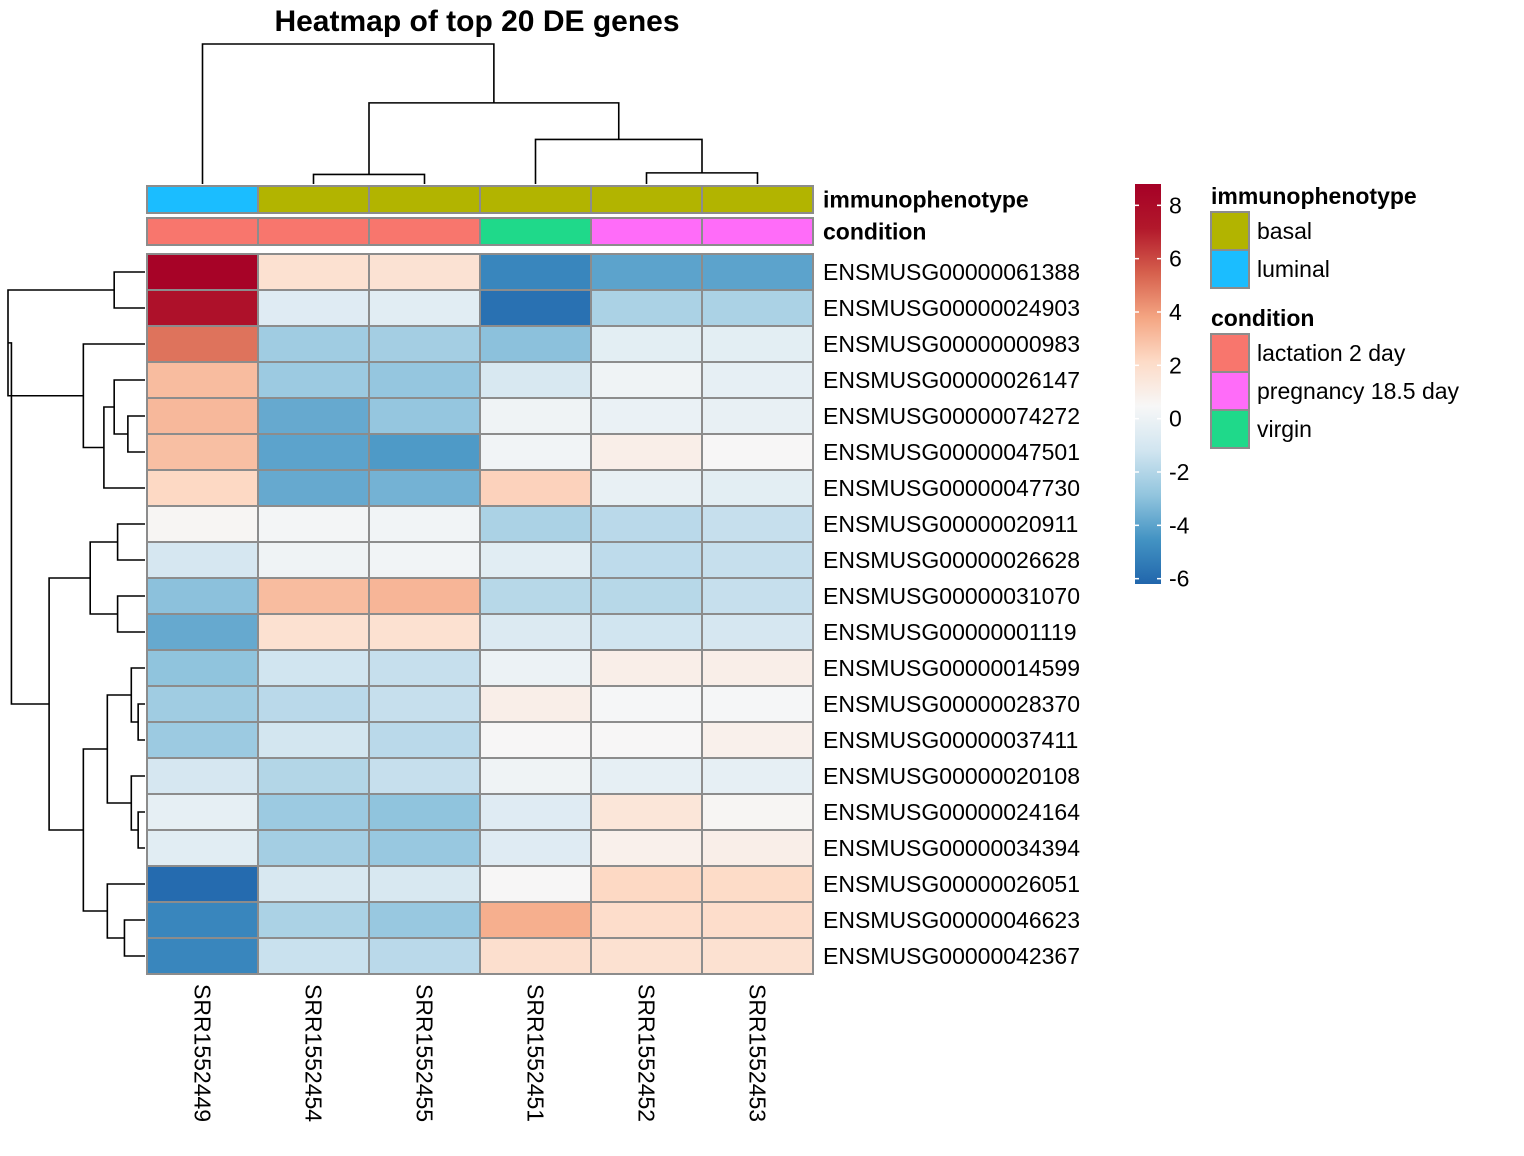  What do you see at coordinates (425, 1053) in the screenshot?
I see `column-label: SRR1552455` at bounding box center [425, 1053].